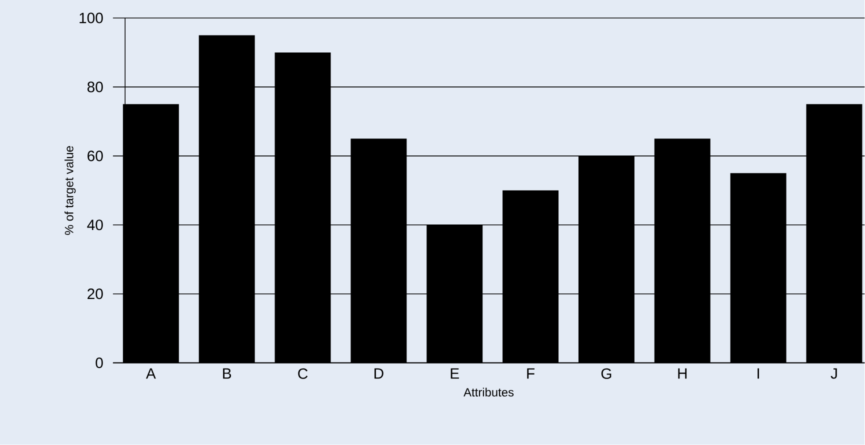  Describe the element at coordinates (95, 294) in the screenshot. I see `y-tick-label: 20` at that location.